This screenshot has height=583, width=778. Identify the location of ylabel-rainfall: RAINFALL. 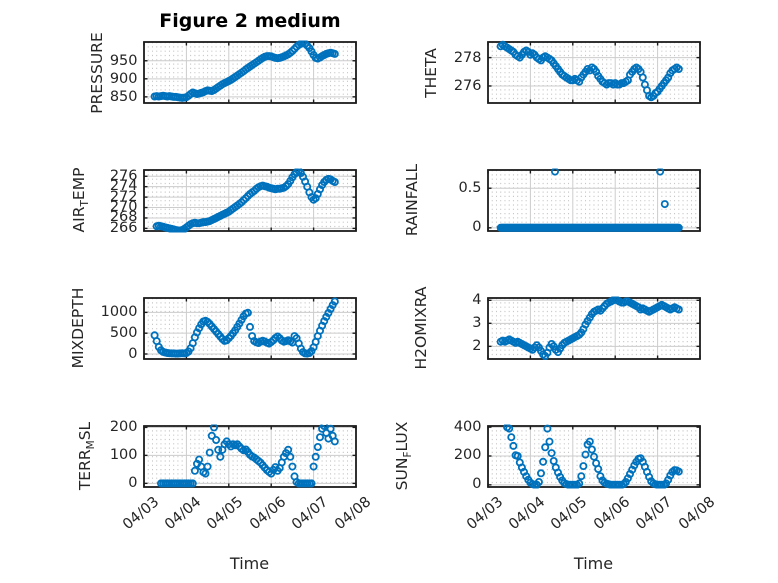
(412, 200).